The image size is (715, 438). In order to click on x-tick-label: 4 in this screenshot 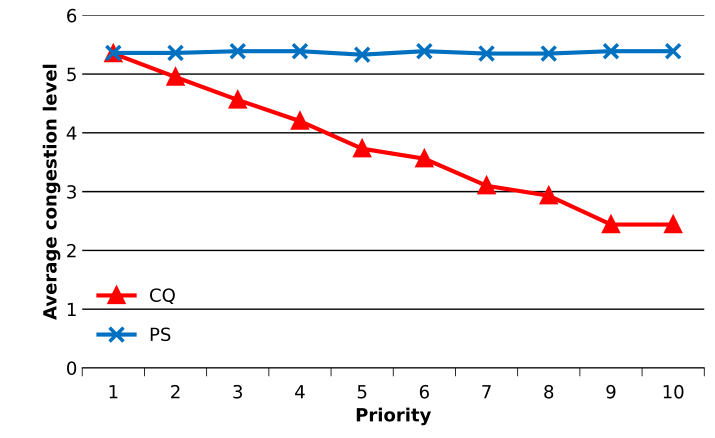, I will do `click(300, 391)`.